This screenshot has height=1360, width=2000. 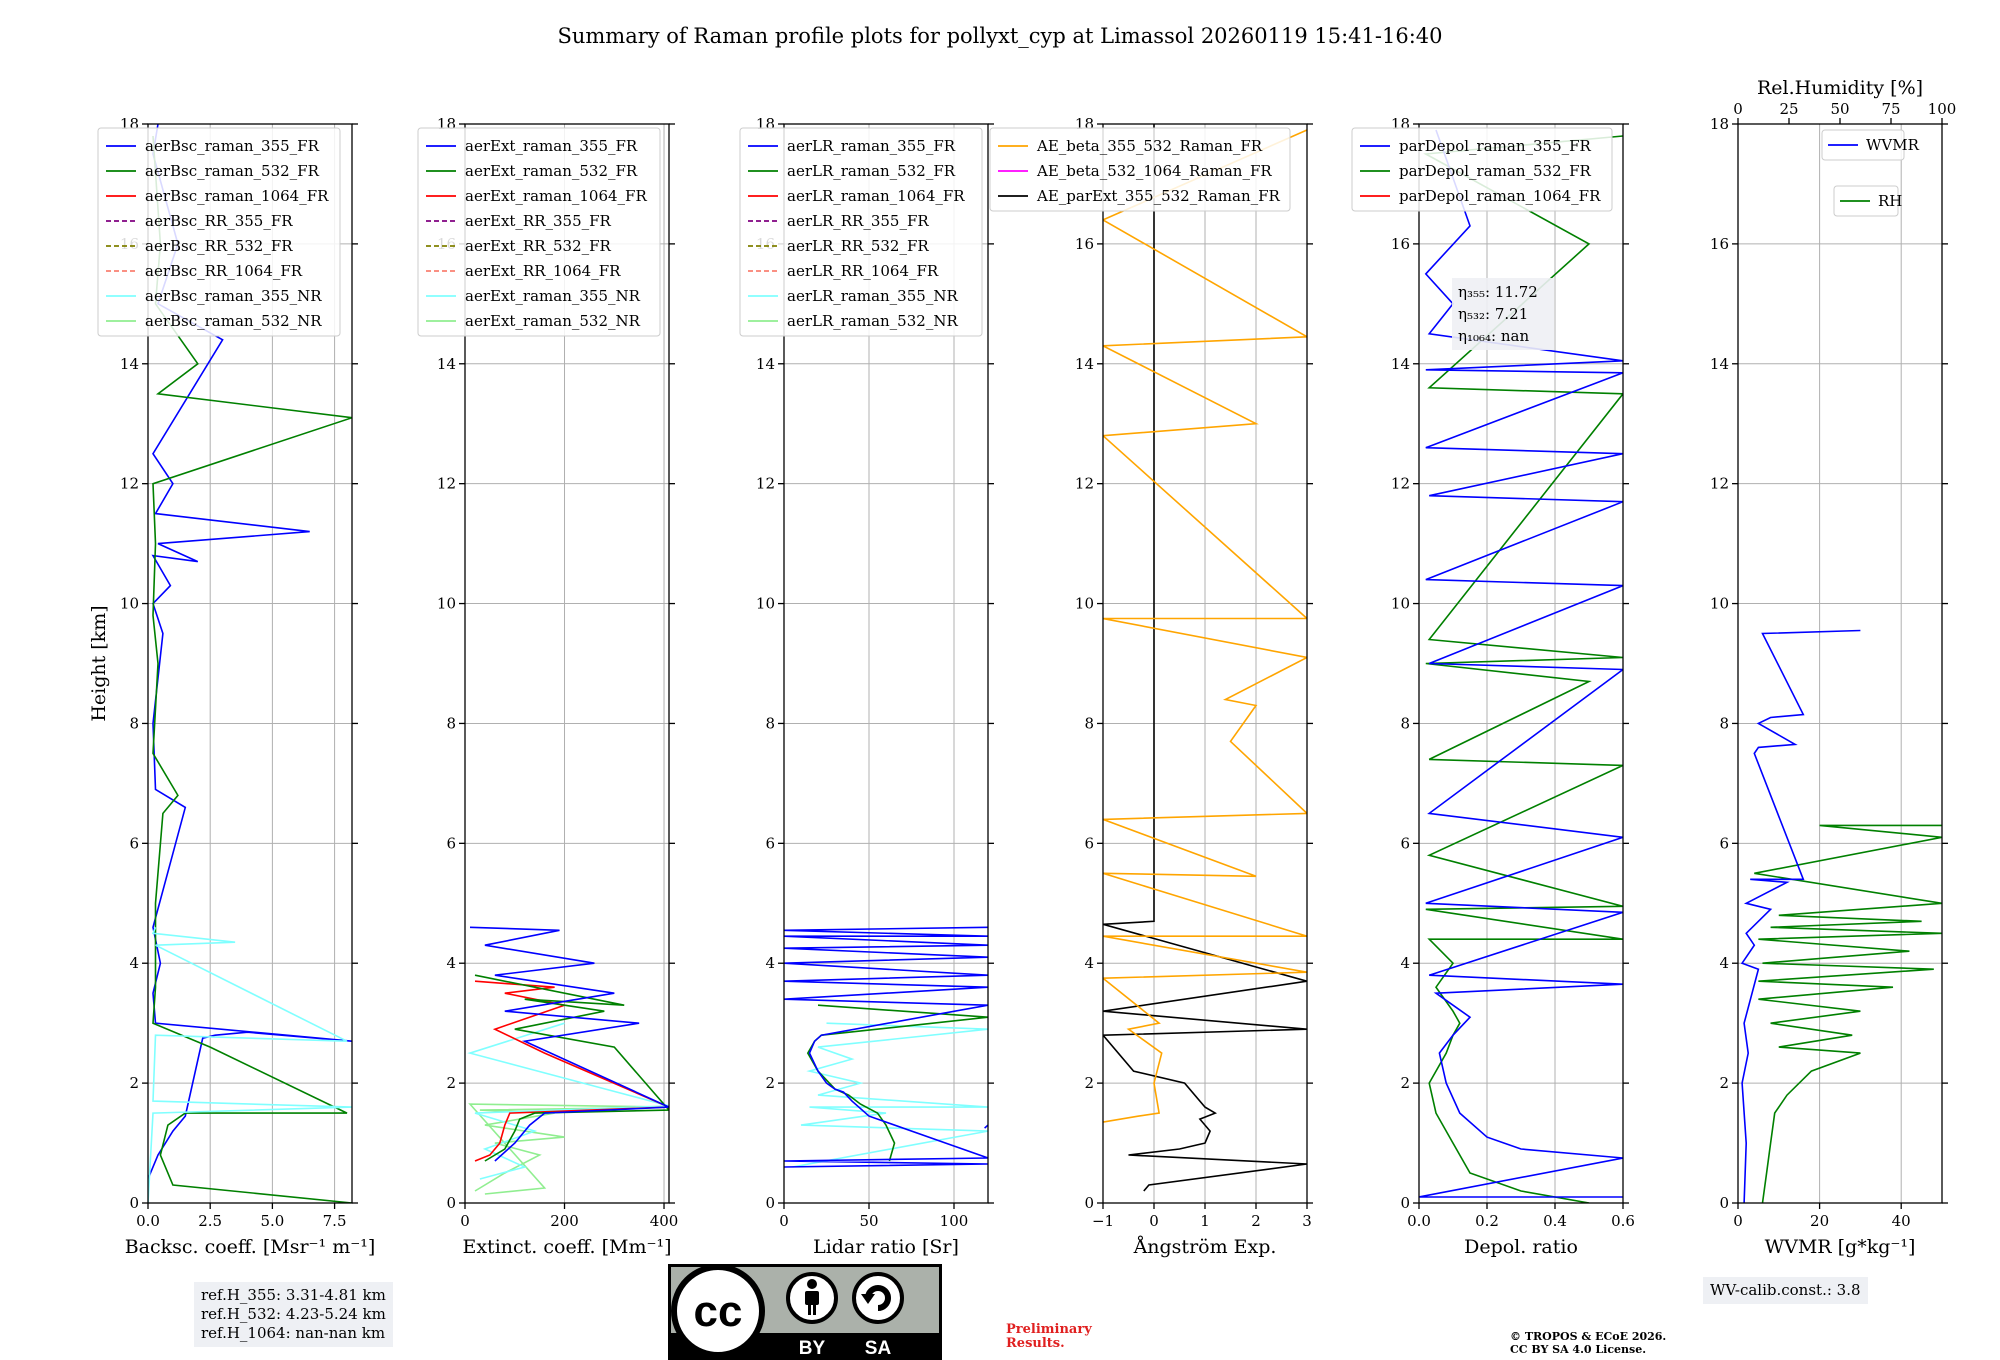 I want to click on legend-label: WVMR, so click(x=1893, y=145).